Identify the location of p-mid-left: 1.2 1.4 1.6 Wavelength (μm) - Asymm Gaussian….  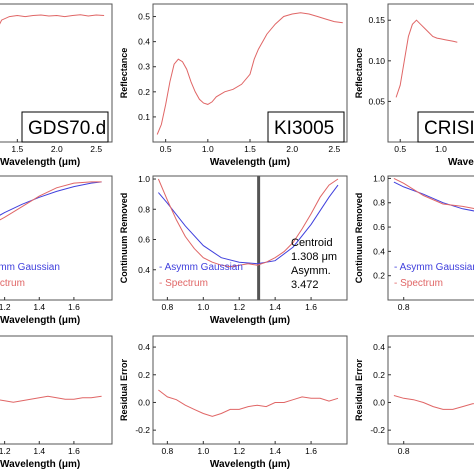
(56, 250).